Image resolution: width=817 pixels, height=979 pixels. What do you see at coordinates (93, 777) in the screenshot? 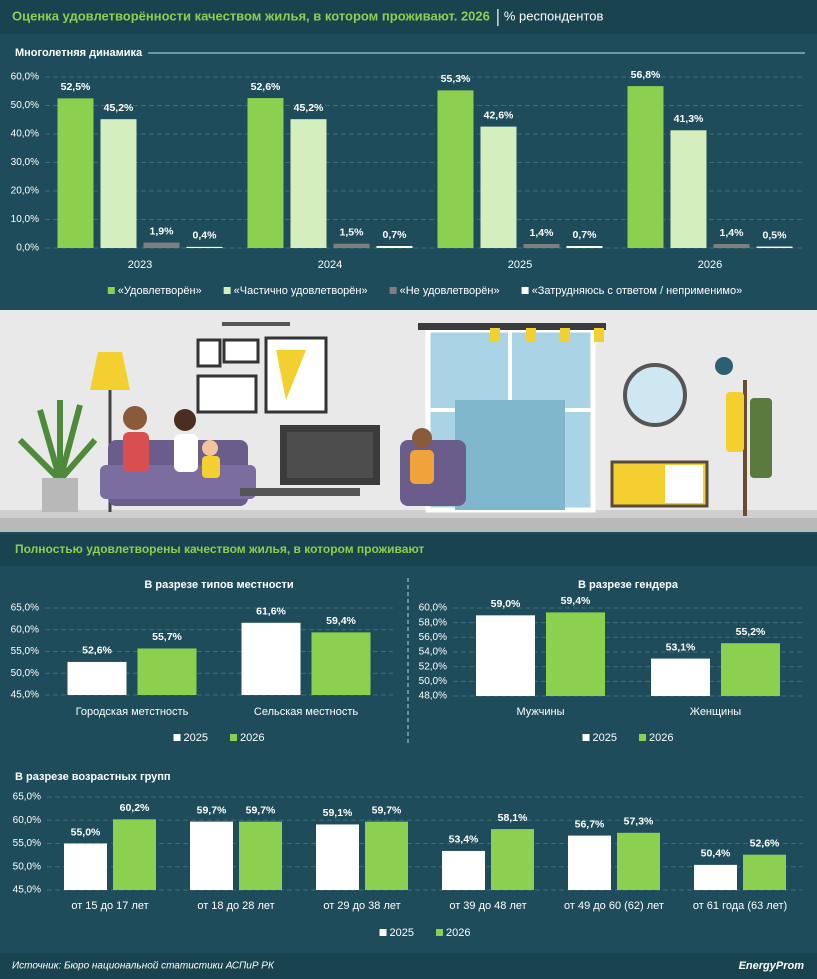
I see `chart-title: В разрезе возрастных групп` at bounding box center [93, 777].